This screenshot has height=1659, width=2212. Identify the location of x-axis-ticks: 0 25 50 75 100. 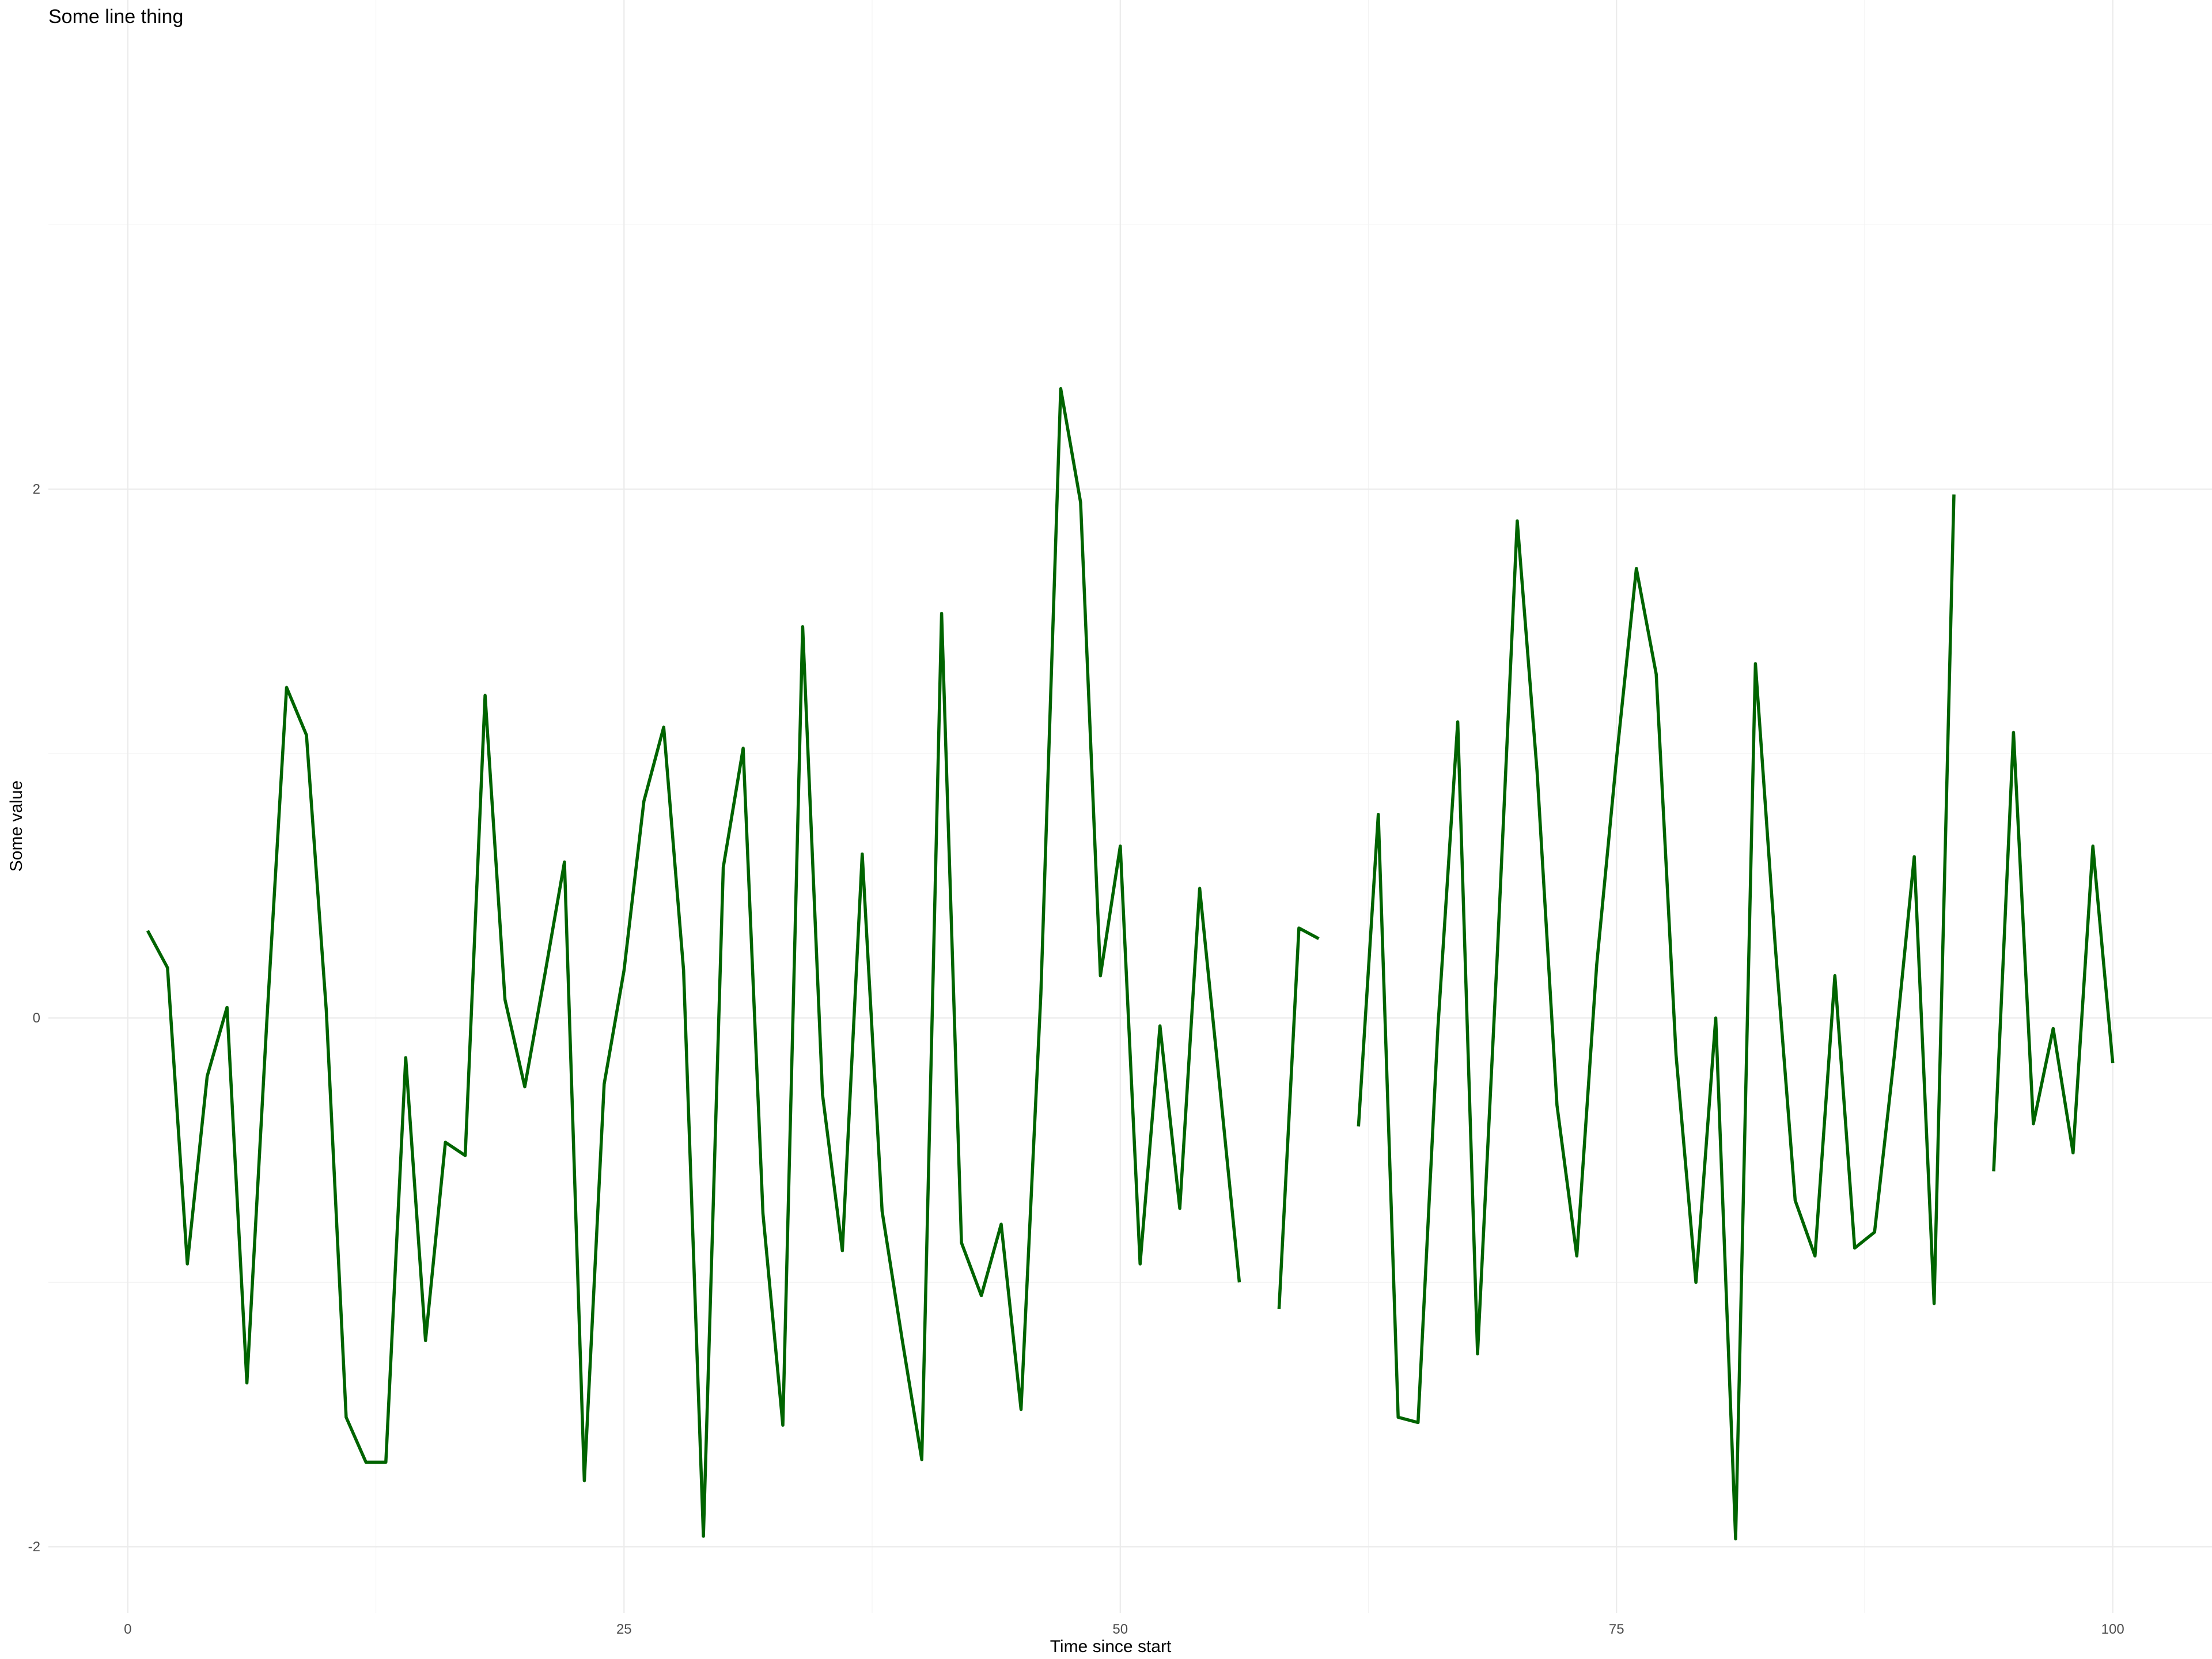
(1124, 1629).